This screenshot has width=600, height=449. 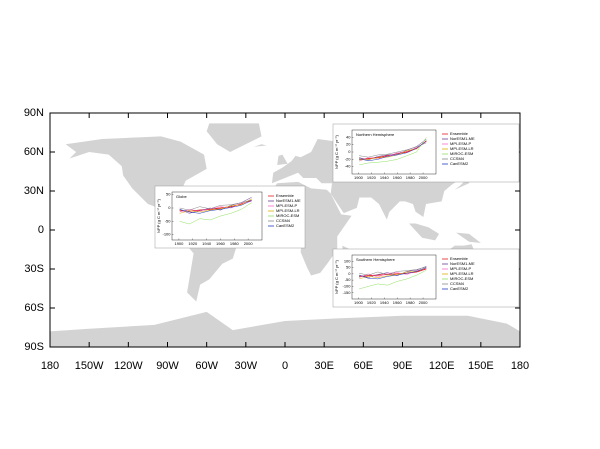 What do you see at coordinates (34, 113) in the screenshot?
I see `y-tick-label: 90N` at bounding box center [34, 113].